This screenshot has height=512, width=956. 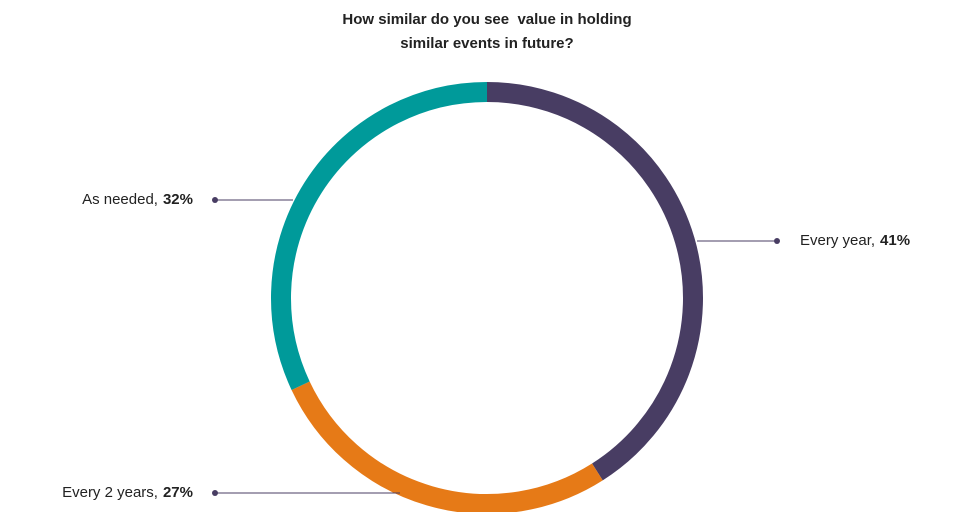 I want to click on data-label: Every year, 41%, so click(x=855, y=240).